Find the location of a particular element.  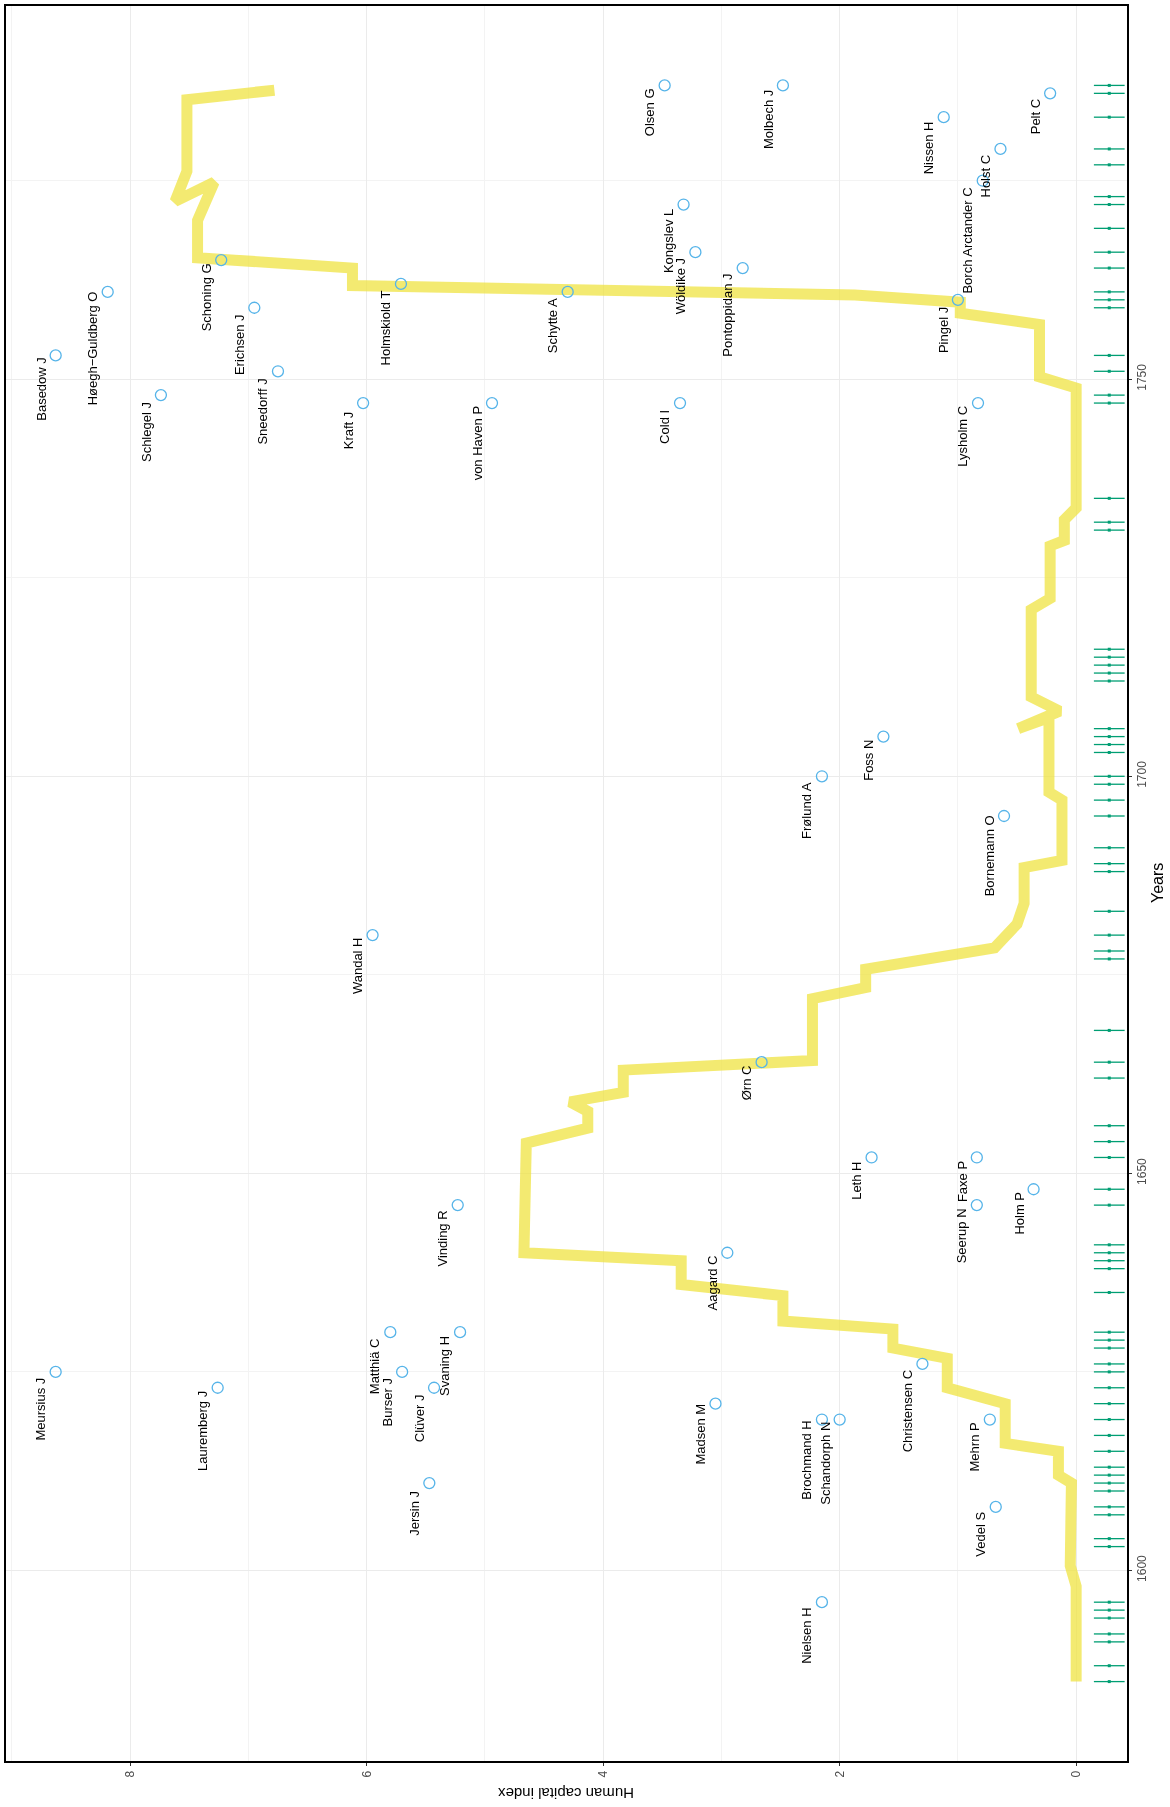

annotation: Høegh−Guldberg O is located at coordinates (93, 348).